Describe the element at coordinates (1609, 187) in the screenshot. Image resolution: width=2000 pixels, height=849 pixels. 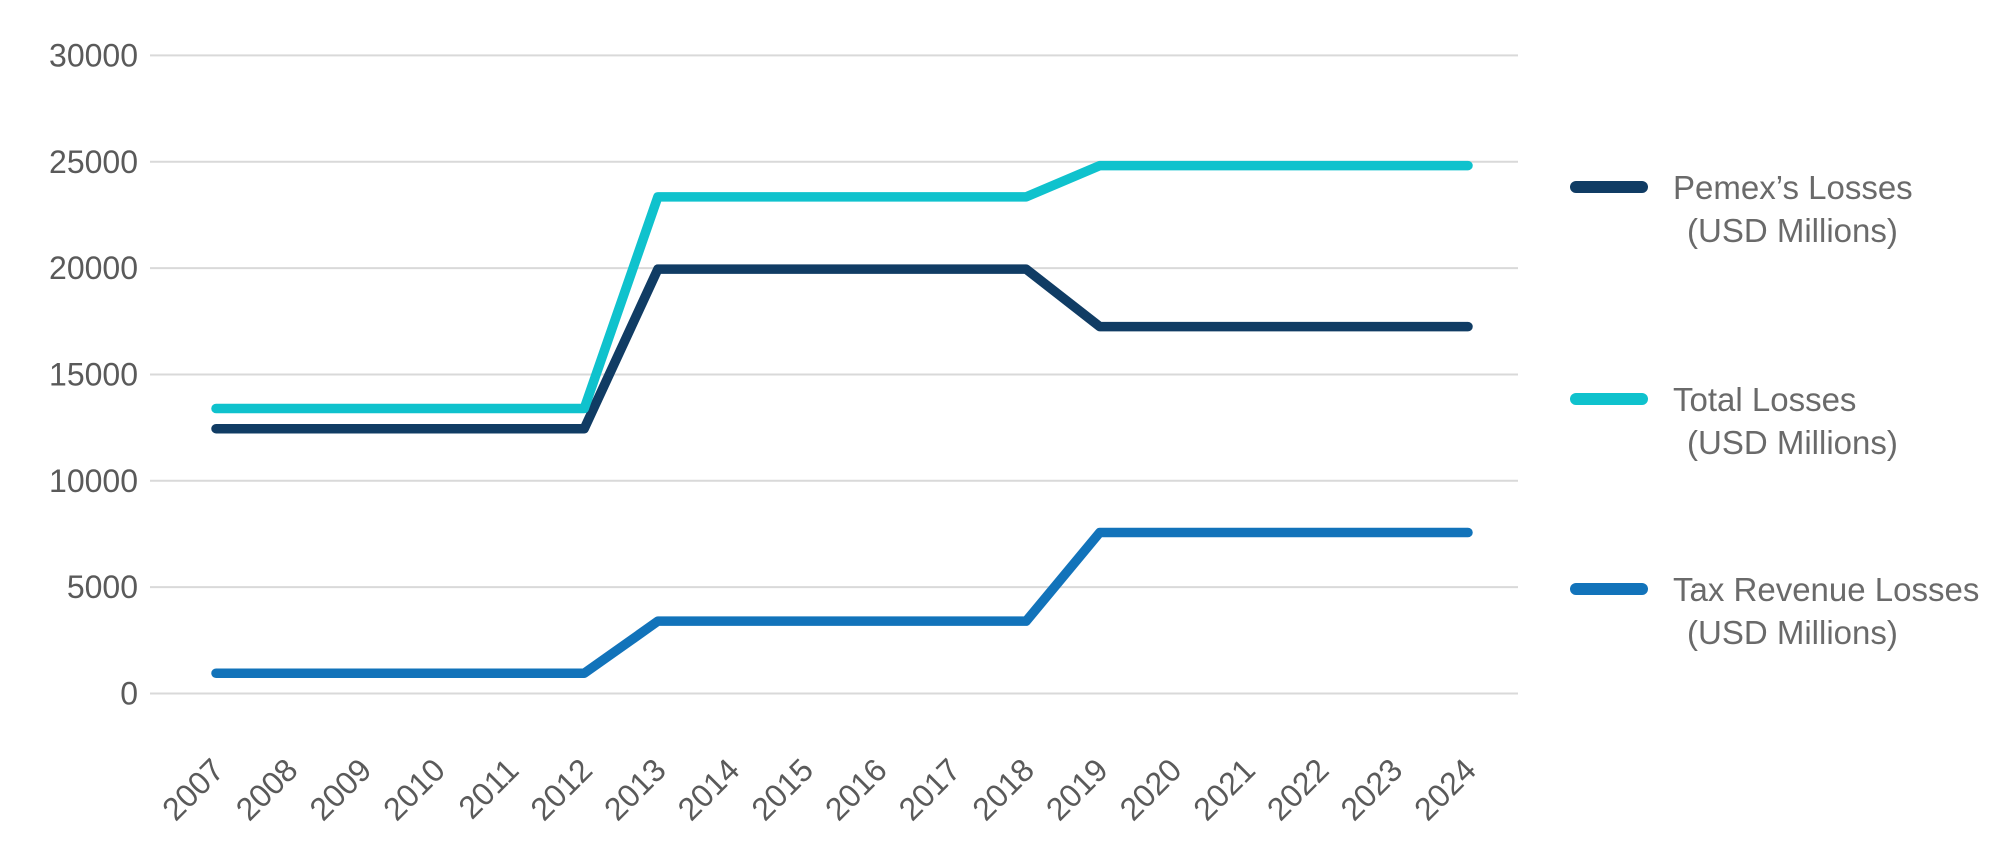
I see `legend-swatch-pemex-losses` at that location.